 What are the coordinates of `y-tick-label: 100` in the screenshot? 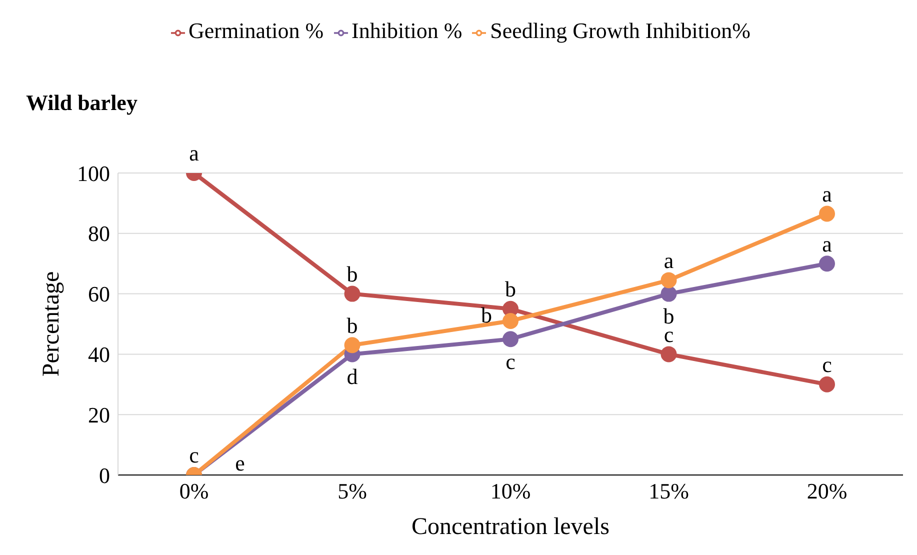 It's located at (93, 173).